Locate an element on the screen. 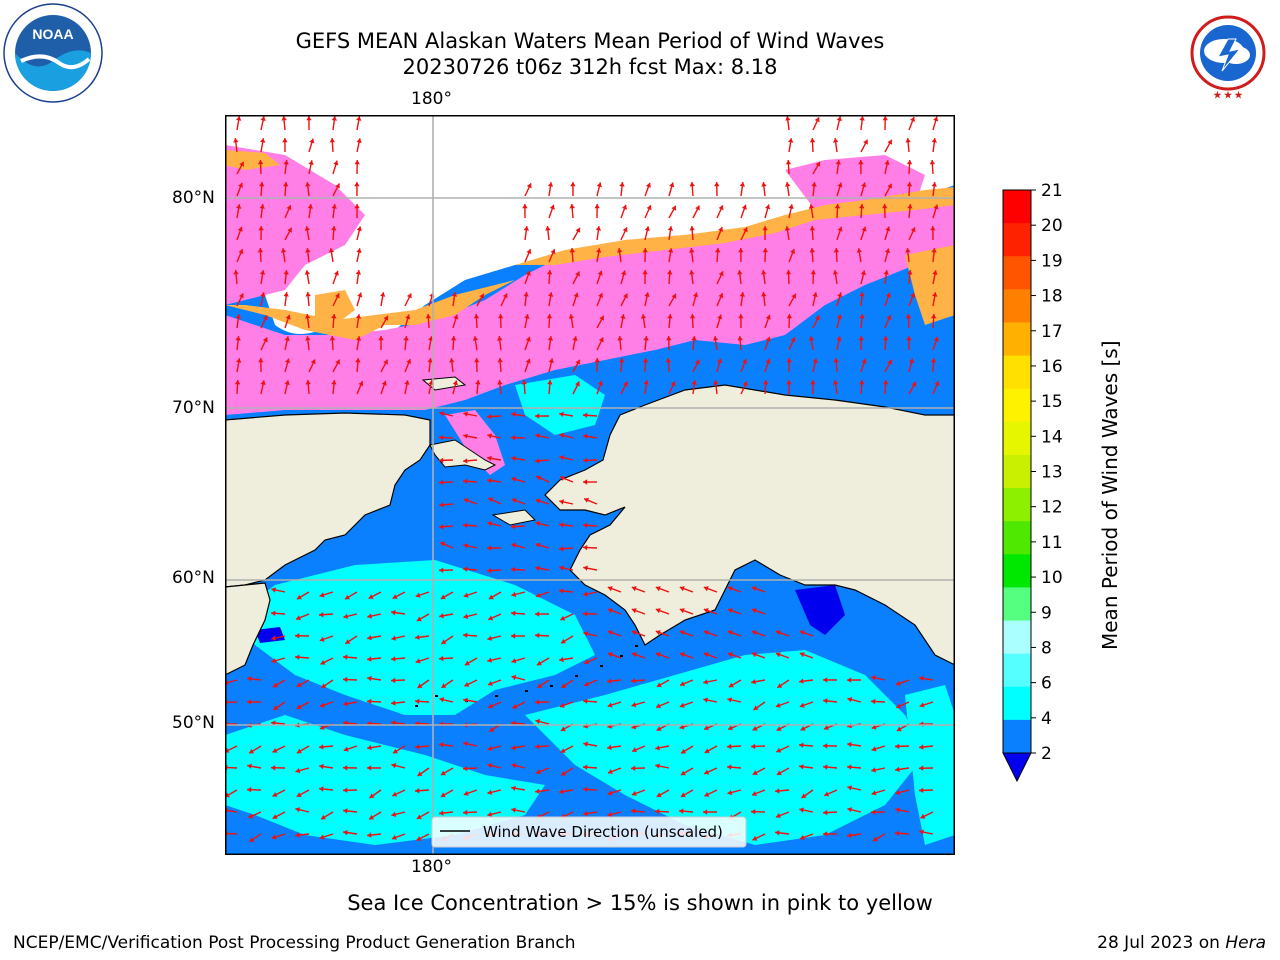 This screenshot has height=960, width=1280. colorbar-tick-label: 8 is located at coordinates (1046, 648).